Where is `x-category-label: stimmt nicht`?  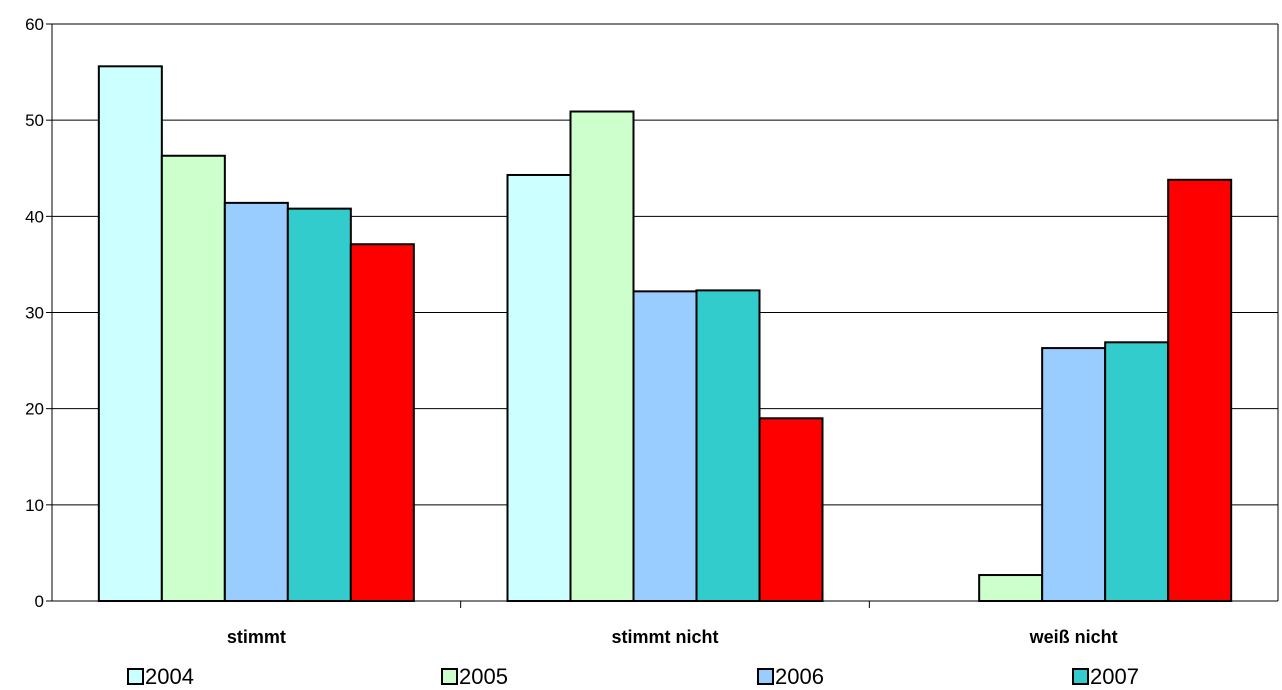 x-category-label: stimmt nicht is located at coordinates (664, 637).